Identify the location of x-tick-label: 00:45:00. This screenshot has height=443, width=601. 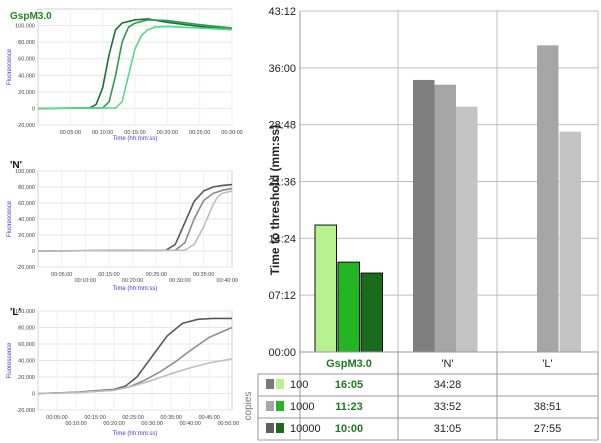
(208, 418).